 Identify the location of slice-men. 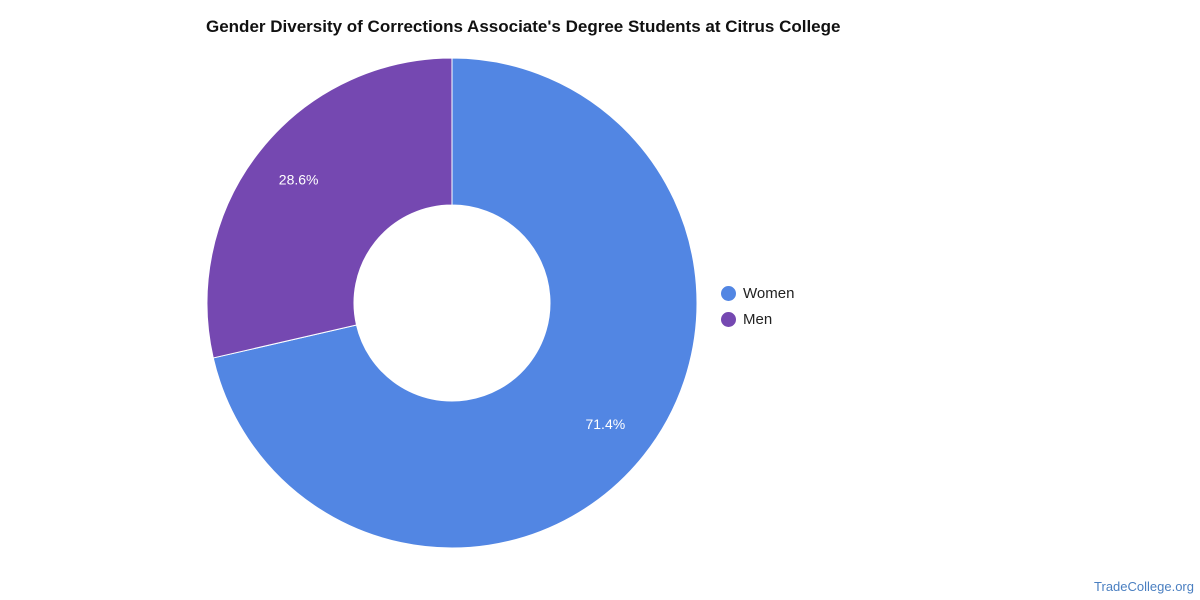
(329, 208).